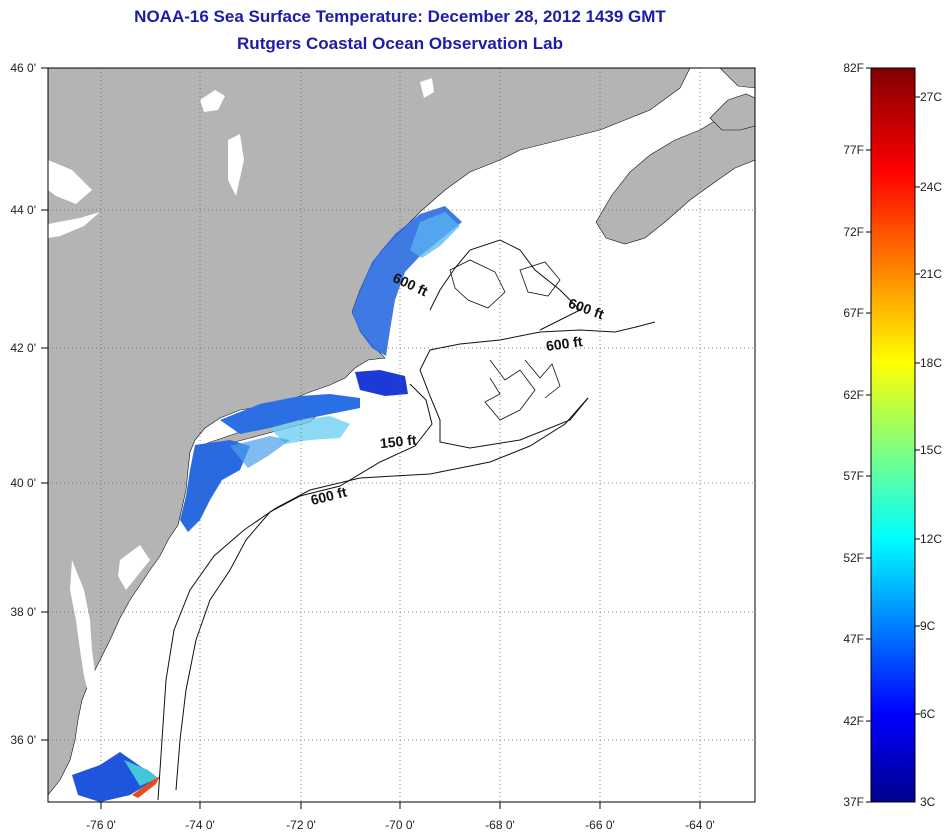 This screenshot has height=840, width=944. What do you see at coordinates (310, 430) in the screenshot?
I see `sst-shelf` at bounding box center [310, 430].